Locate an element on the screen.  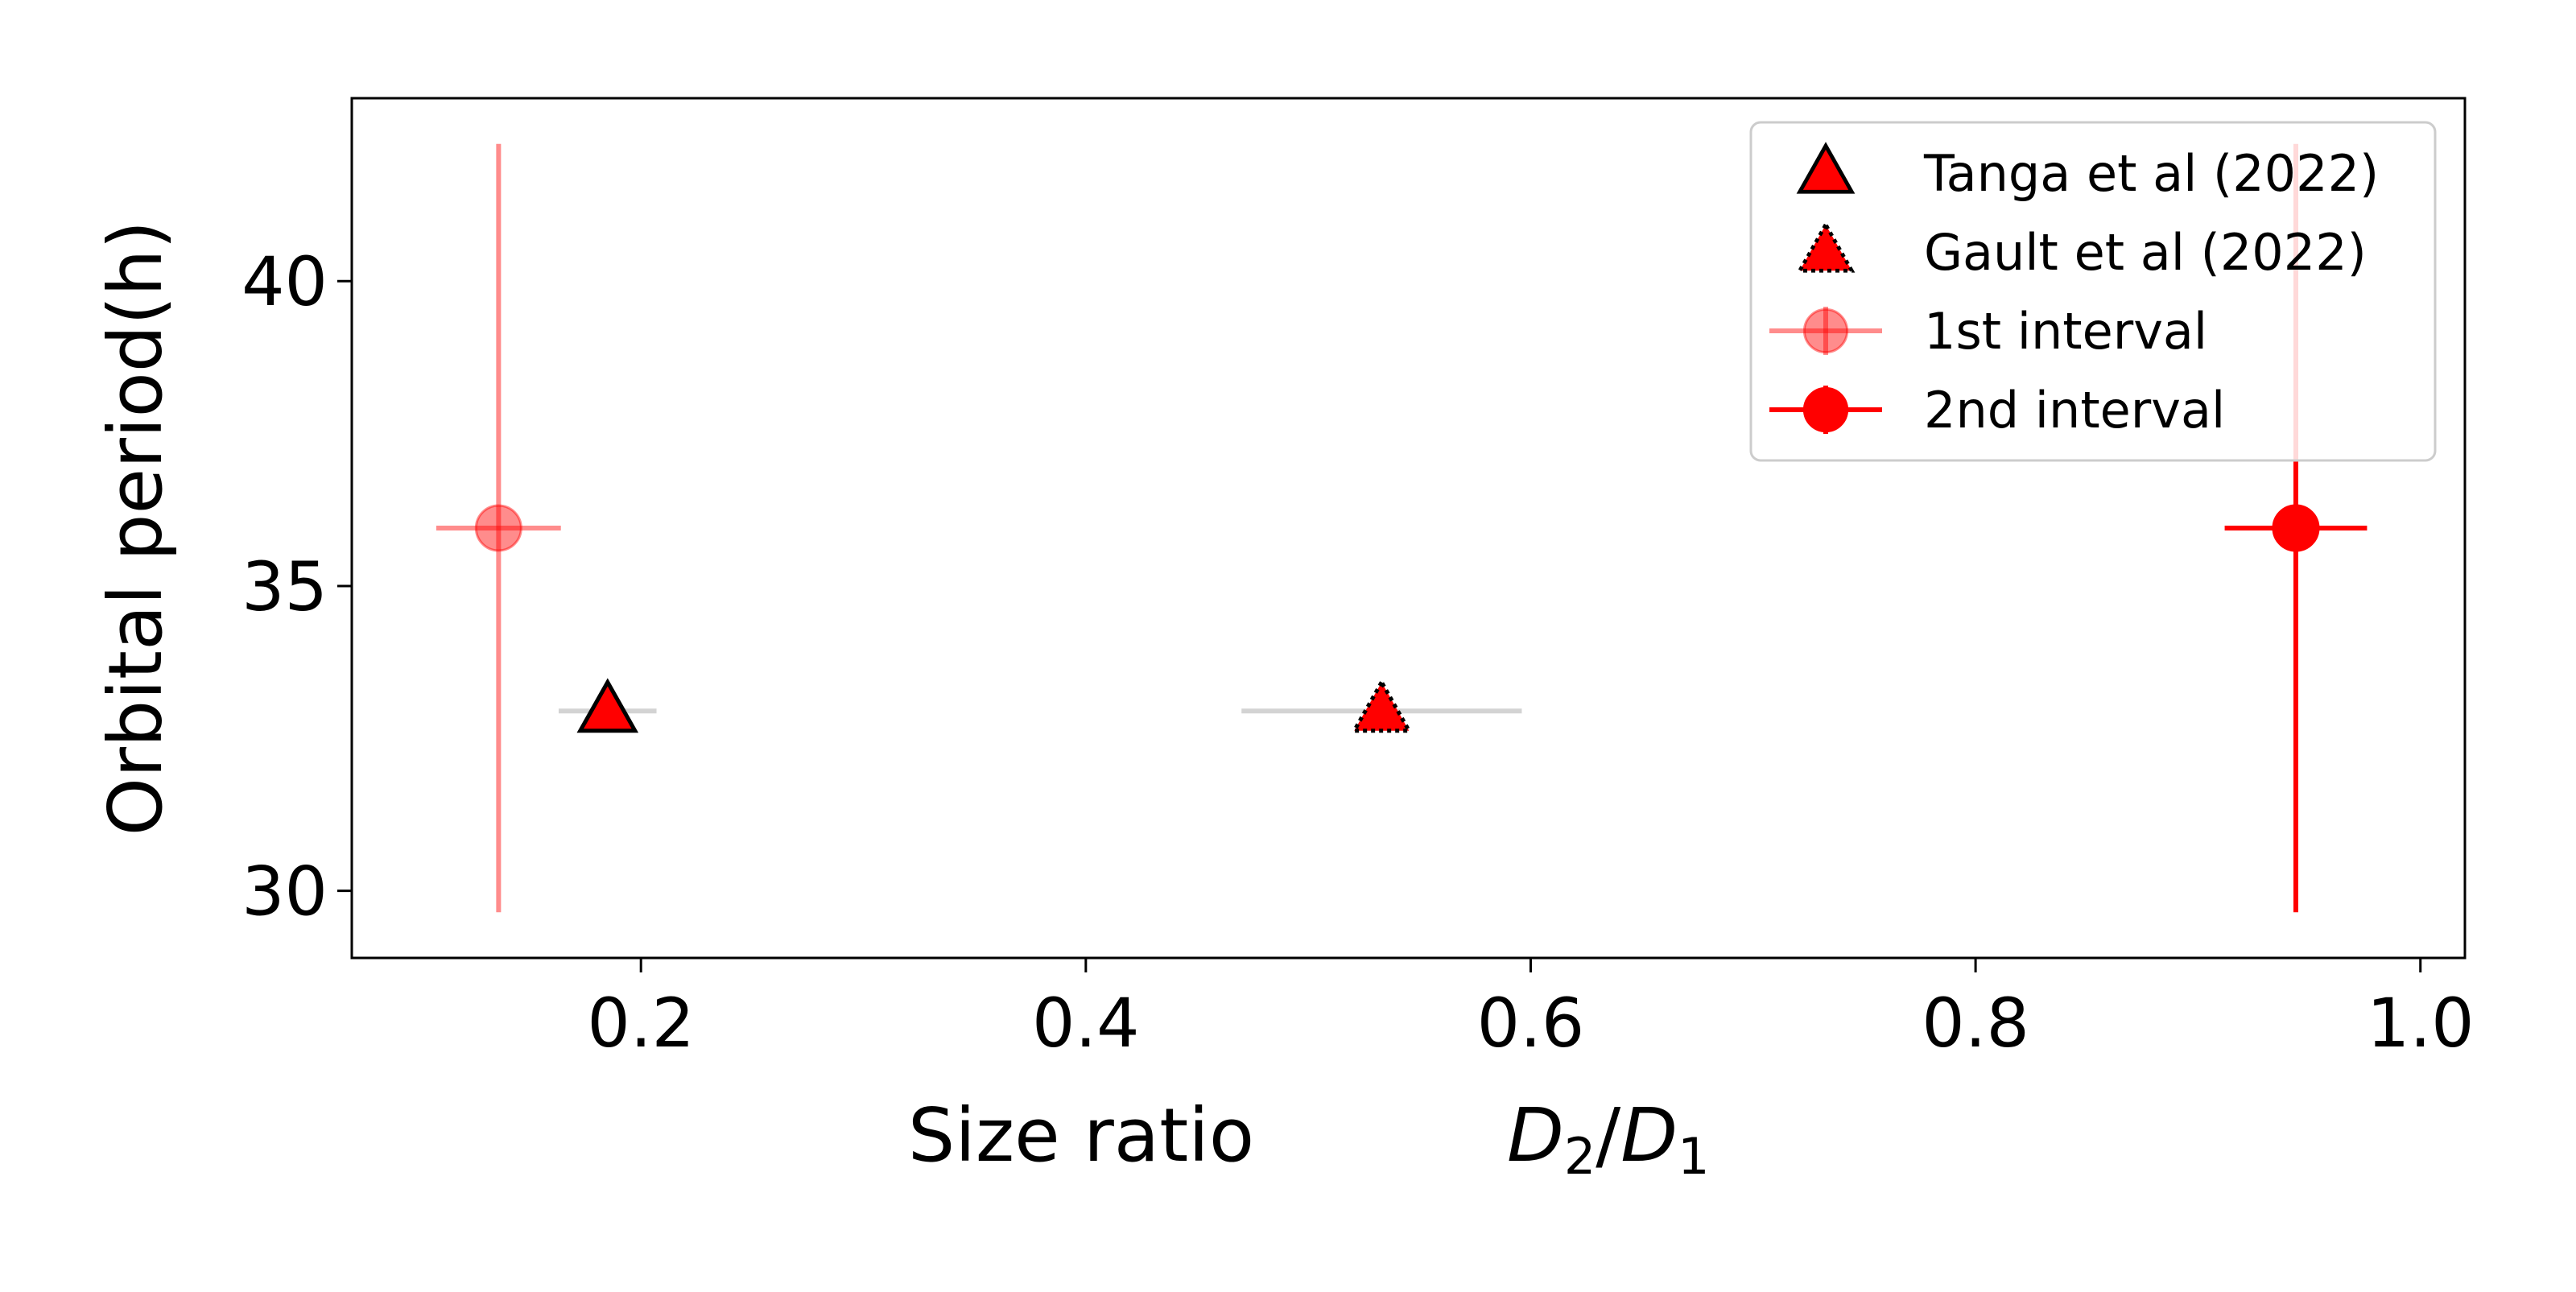
legend-box is located at coordinates (2093, 291).